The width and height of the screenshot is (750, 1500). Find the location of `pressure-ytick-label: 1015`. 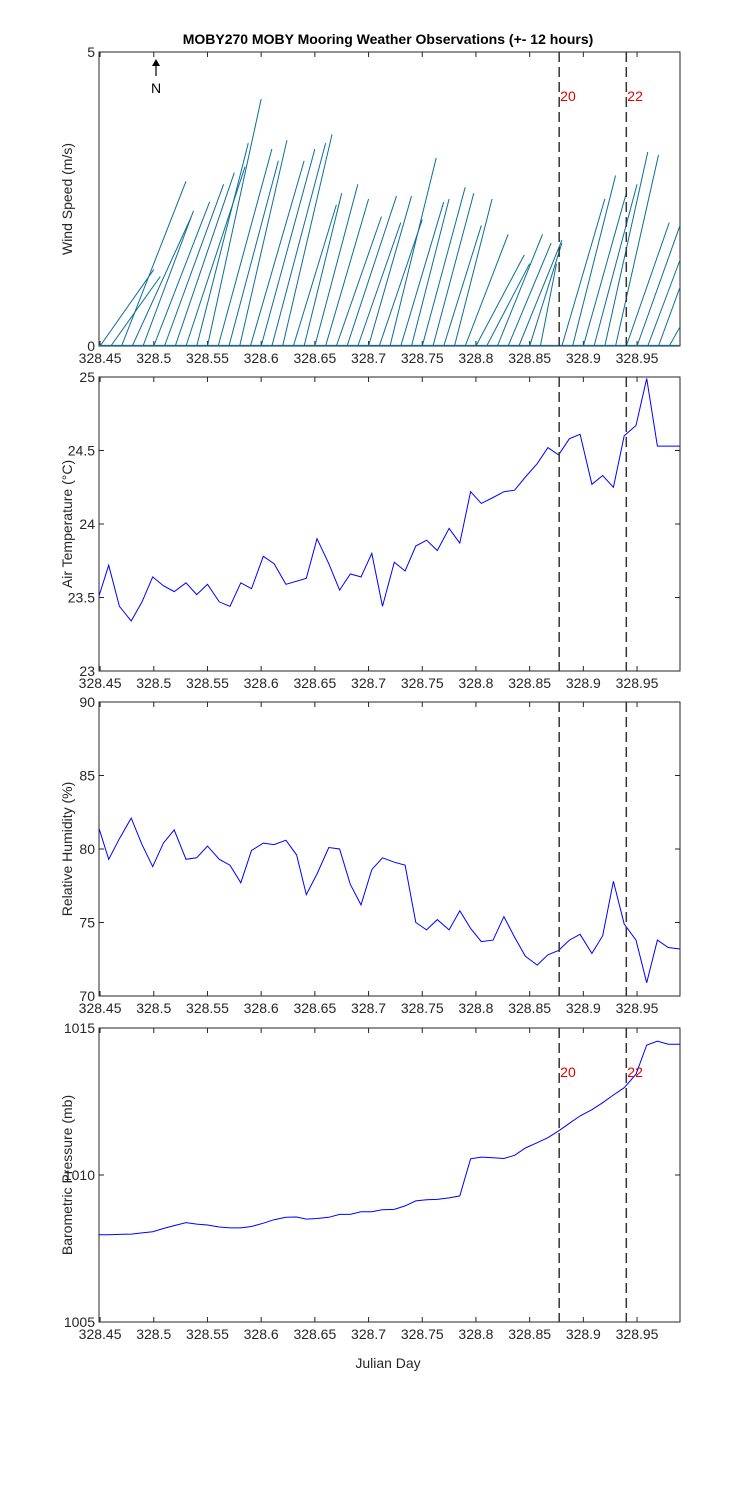

pressure-ytick-label: 1015 is located at coordinates (79, 1028).